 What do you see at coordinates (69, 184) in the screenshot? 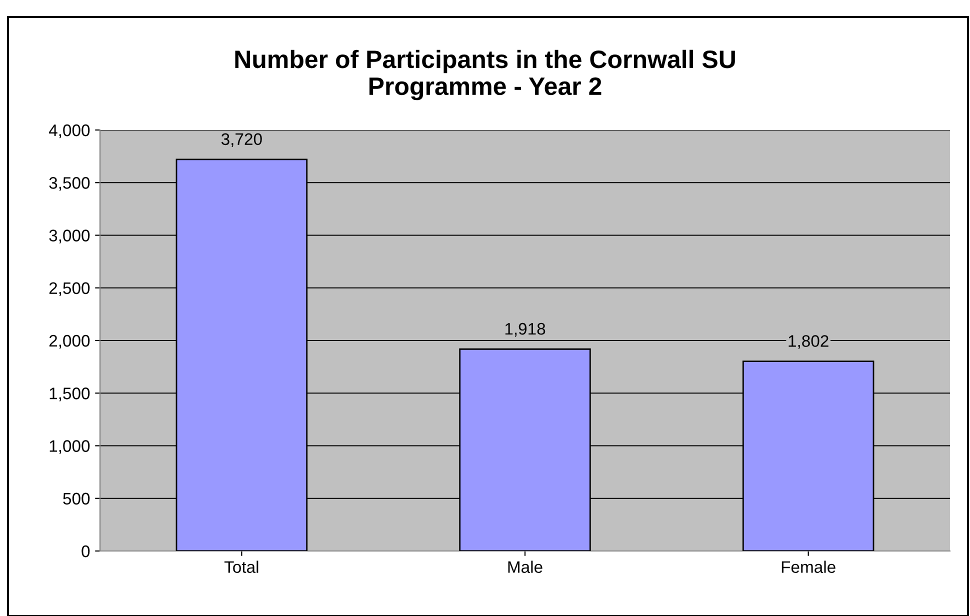
I see `y-tick-label: 3,500` at bounding box center [69, 184].